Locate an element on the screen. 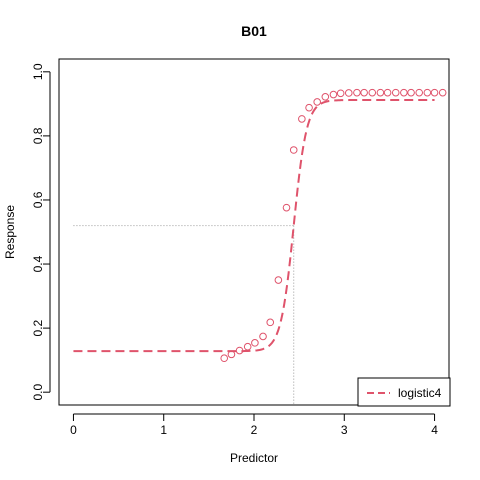 The height and width of the screenshot is (480, 480). y-tick-label: 0.2 is located at coordinates (38, 327).